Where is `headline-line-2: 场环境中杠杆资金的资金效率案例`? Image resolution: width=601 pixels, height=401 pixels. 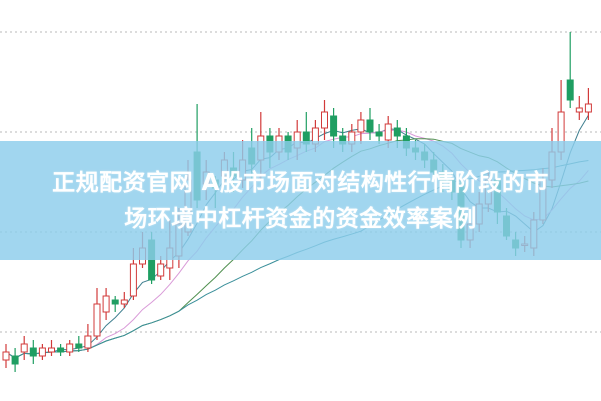
headline-line-2: 场环境中杠杆资金的资金效率案例 is located at coordinates (300, 218).